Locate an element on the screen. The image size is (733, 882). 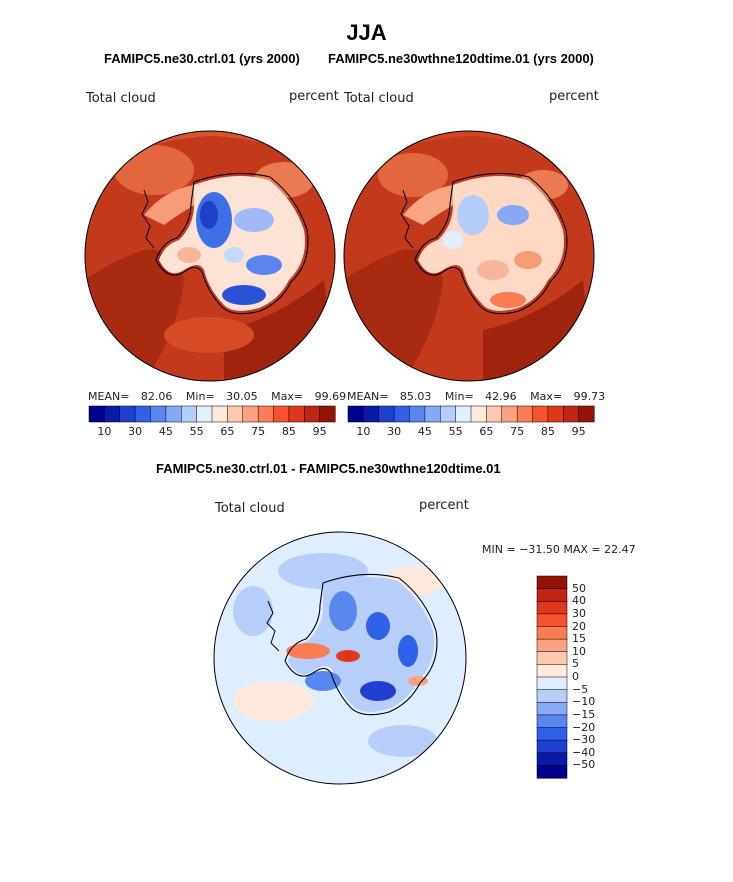
right-stats: MEAN= 85.03 Min= 42.96 Max= 99.73 is located at coordinates (476, 396).